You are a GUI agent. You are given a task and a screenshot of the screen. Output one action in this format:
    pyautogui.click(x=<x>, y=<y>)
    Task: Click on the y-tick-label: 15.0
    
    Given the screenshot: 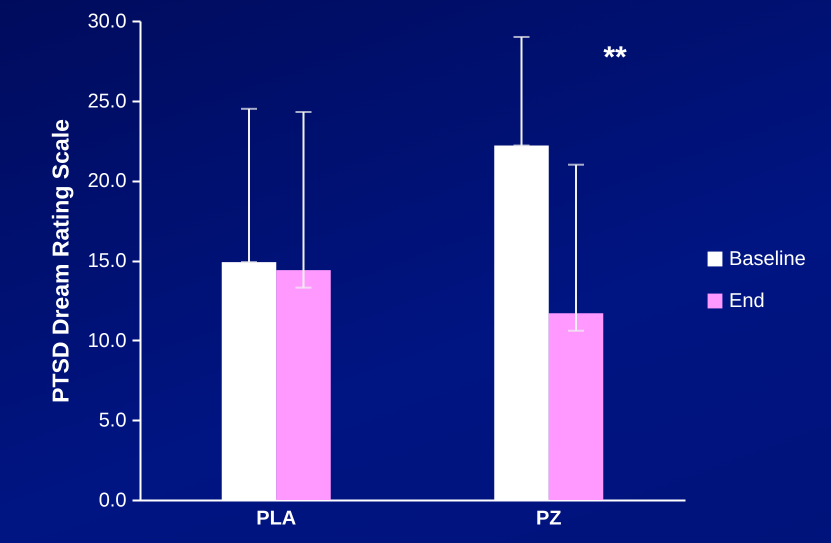 What is the action you would take?
    pyautogui.click(x=107, y=261)
    